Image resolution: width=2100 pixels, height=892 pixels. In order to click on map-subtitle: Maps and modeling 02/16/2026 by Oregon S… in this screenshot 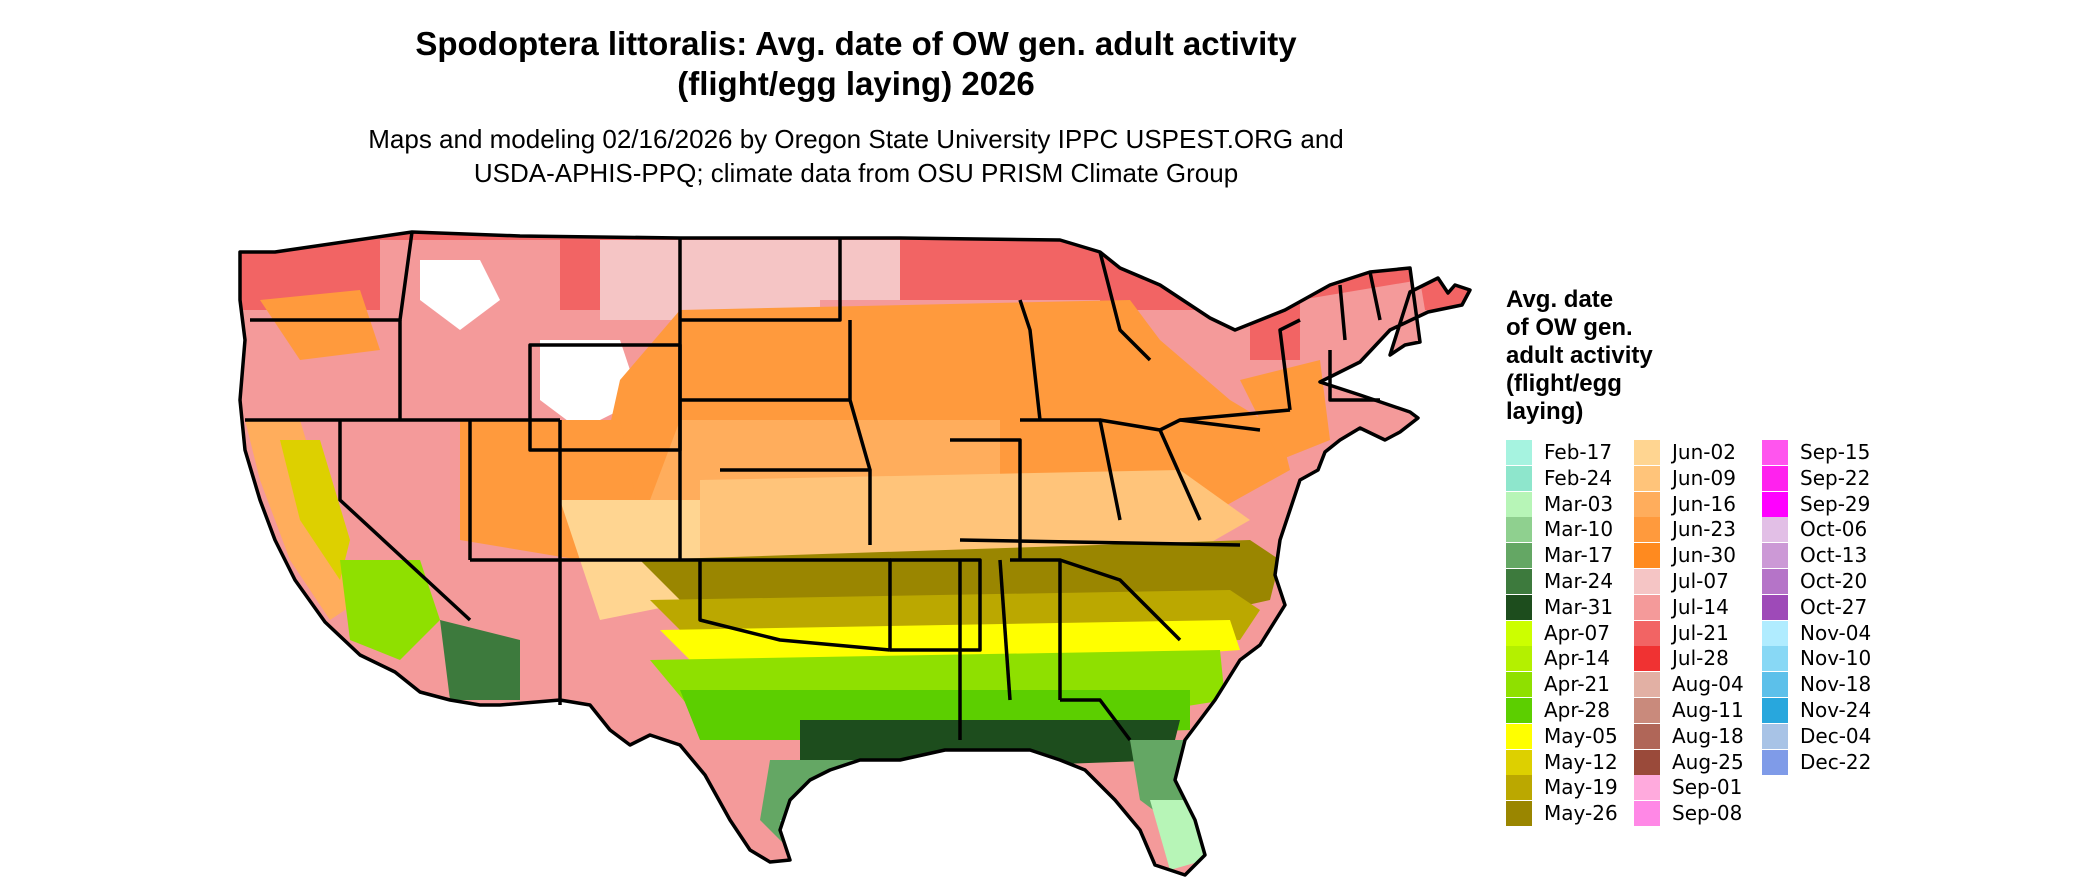, I will do `click(856, 156)`.